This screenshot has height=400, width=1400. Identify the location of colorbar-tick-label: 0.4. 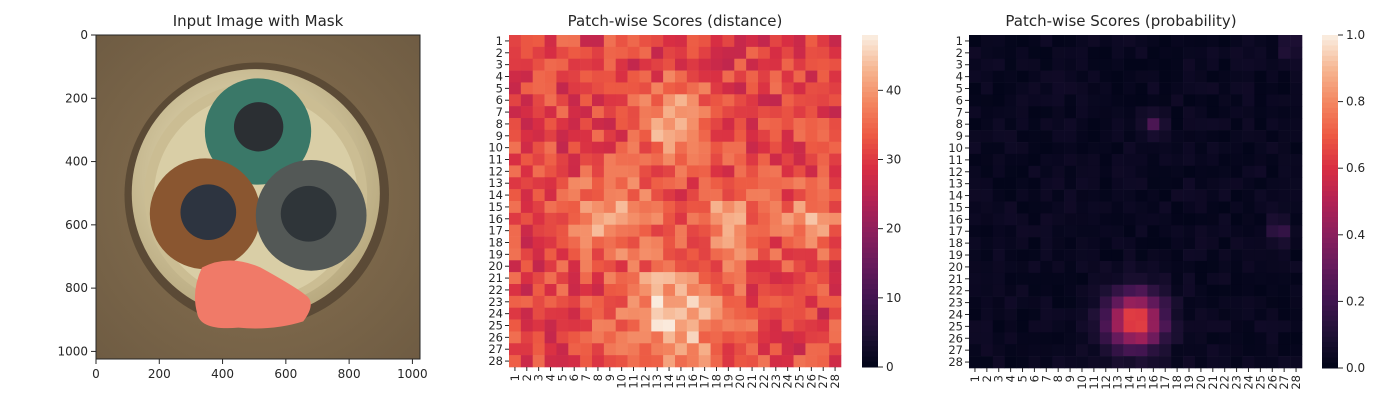
(1355, 235).